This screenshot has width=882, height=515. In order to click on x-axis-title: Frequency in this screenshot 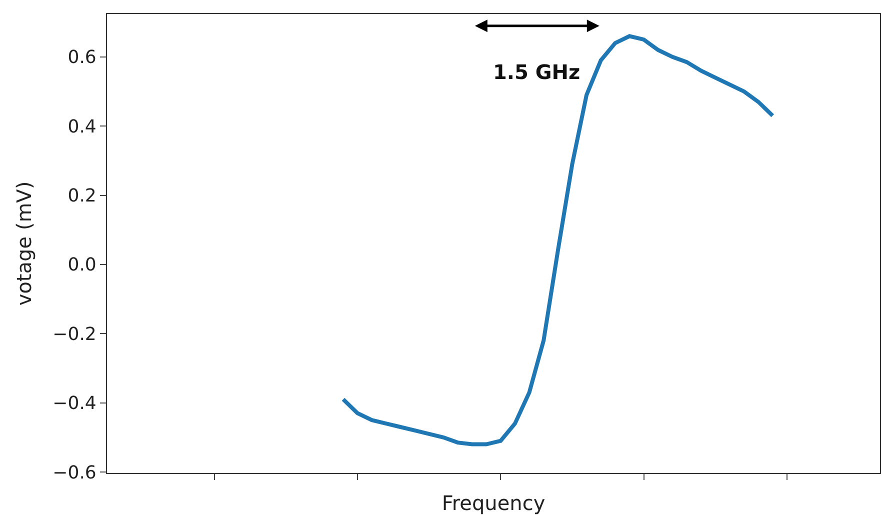, I will do `click(494, 503)`.